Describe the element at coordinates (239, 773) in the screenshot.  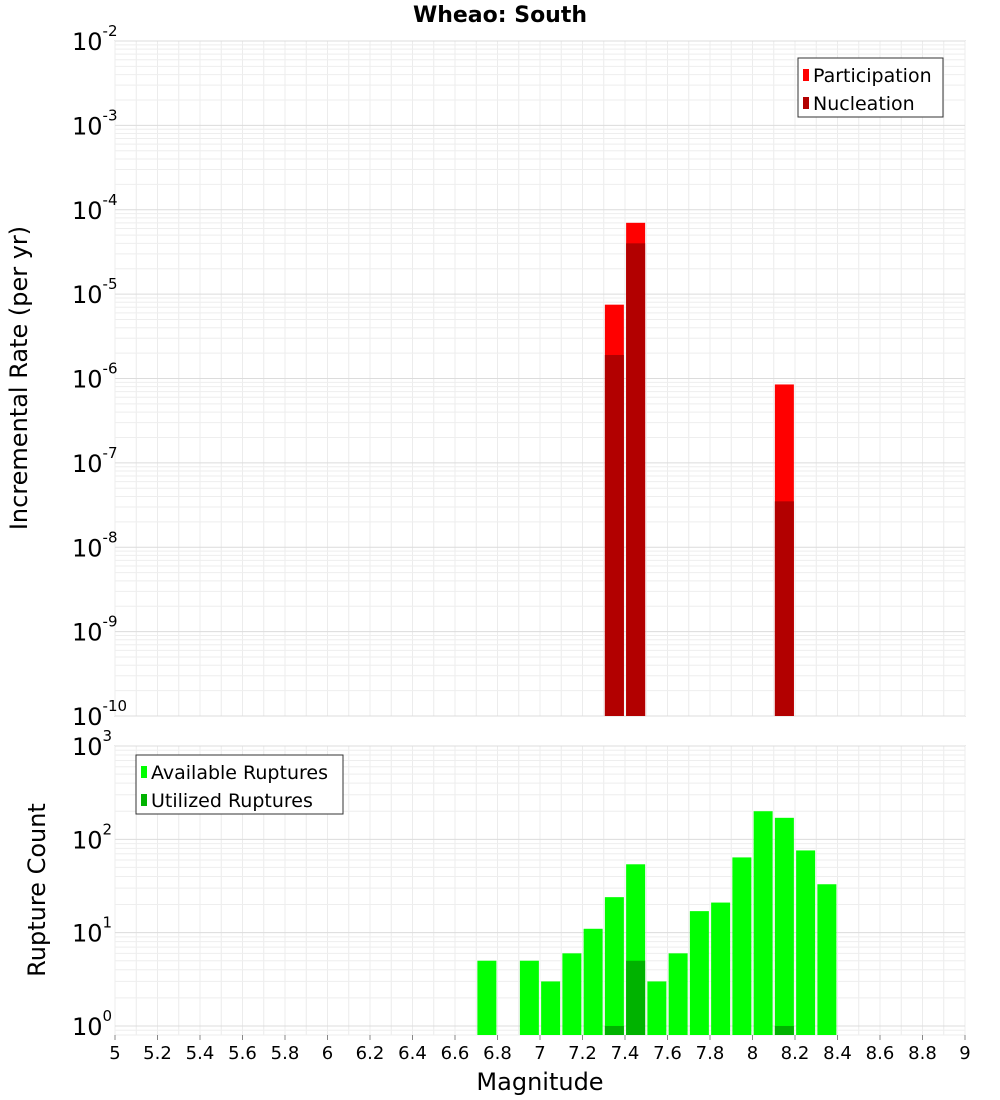
I see `count-legend-label: Available Ruptures` at that location.